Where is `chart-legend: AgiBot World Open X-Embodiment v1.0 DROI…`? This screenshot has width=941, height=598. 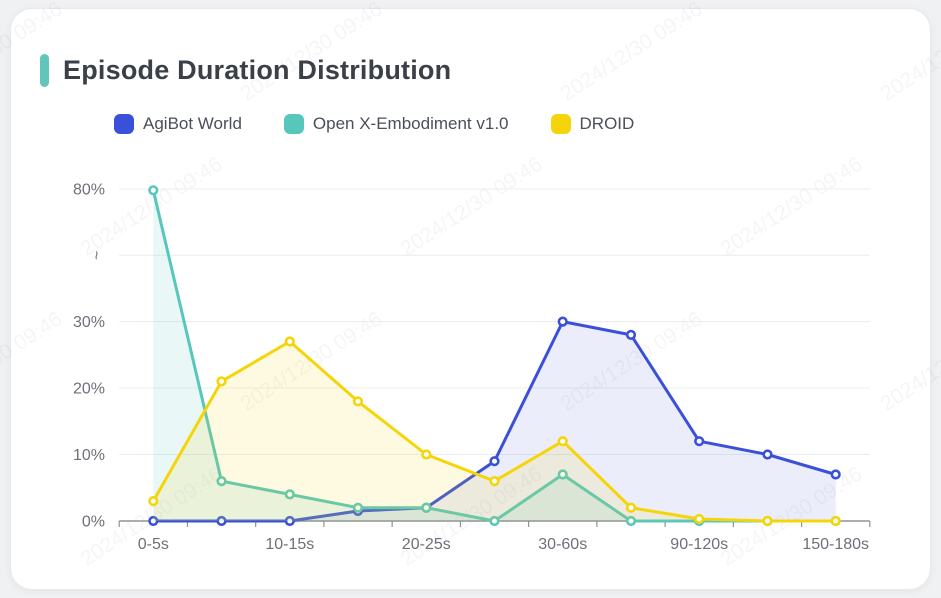
chart-legend: AgiBot World Open X-Embodiment v1.0 DROI… is located at coordinates (374, 124).